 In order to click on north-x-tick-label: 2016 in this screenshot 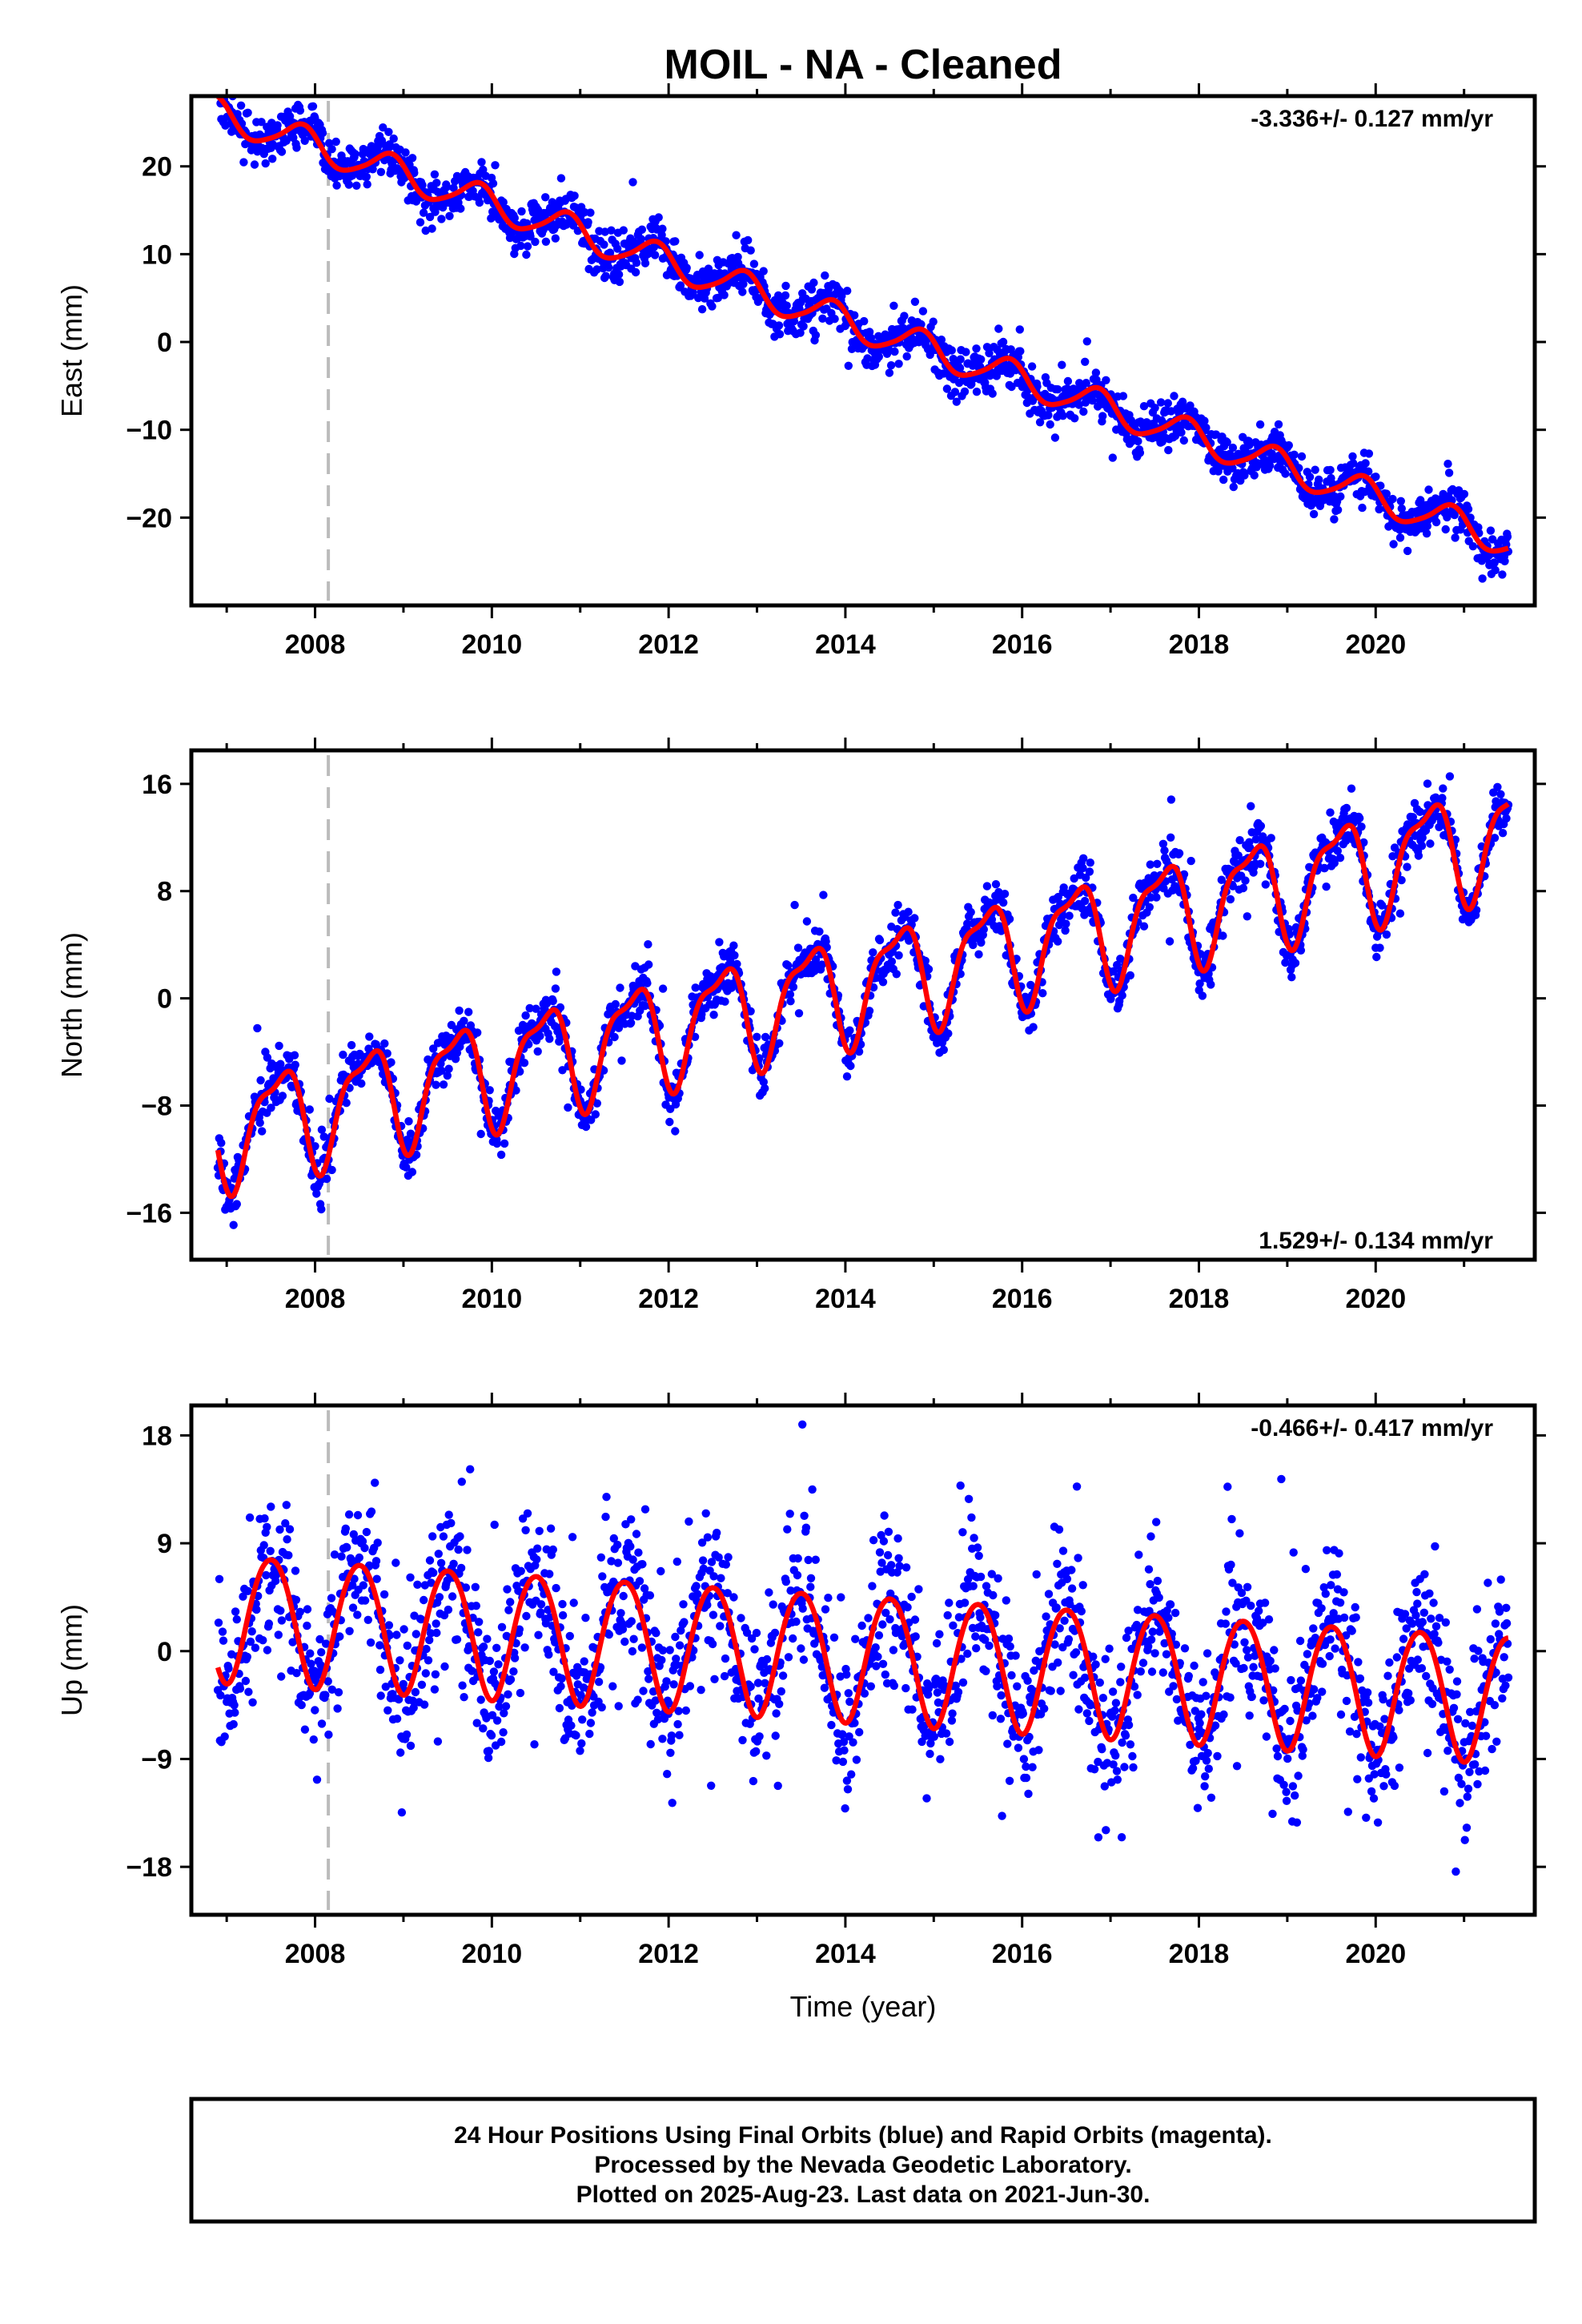, I will do `click(1022, 1299)`.